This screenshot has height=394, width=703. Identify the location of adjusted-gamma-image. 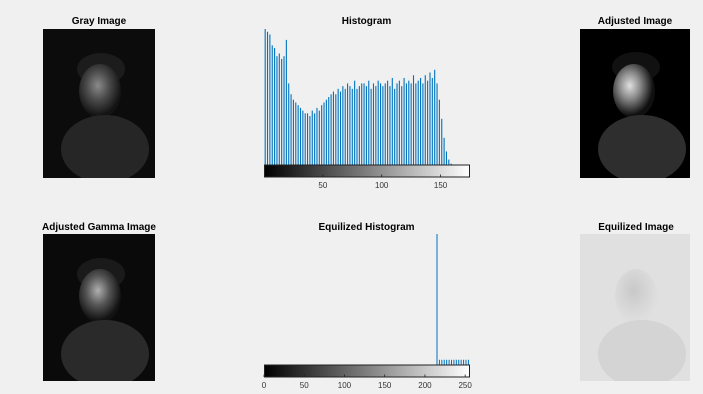
(99, 307).